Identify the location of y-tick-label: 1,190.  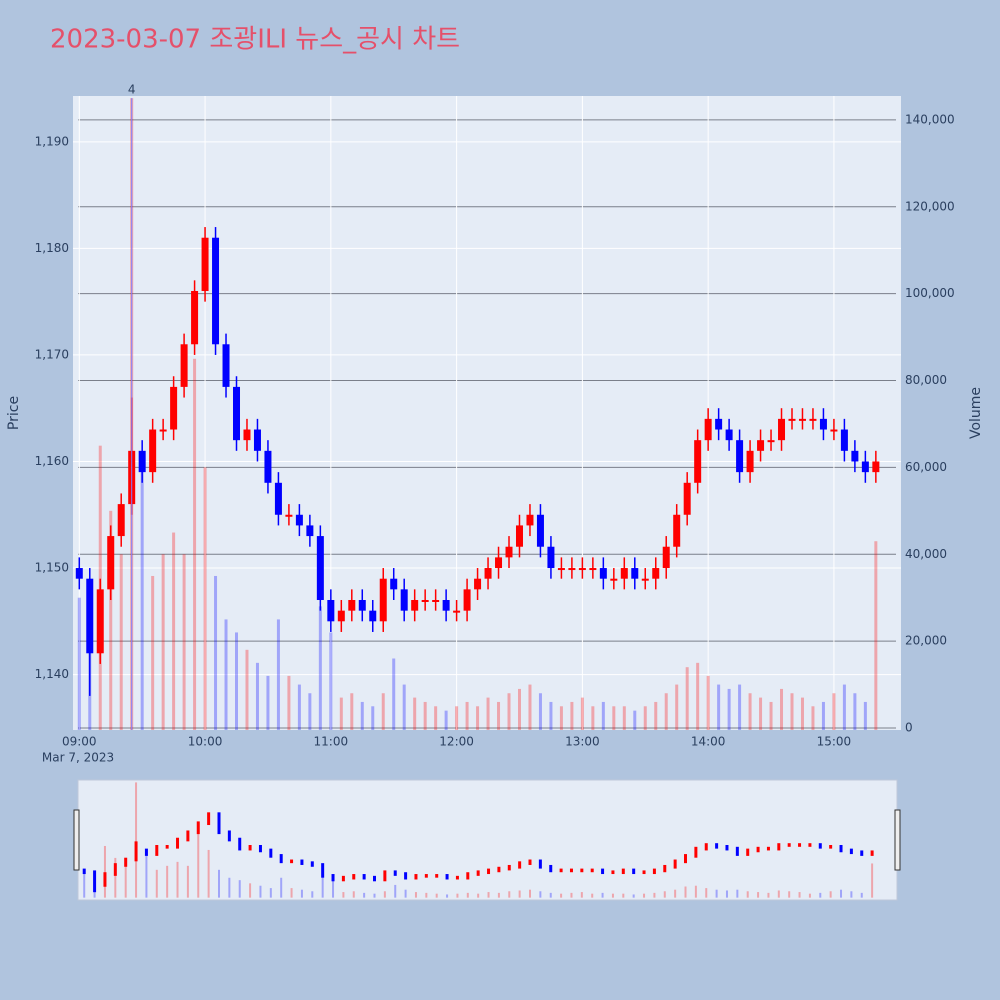
(52, 141).